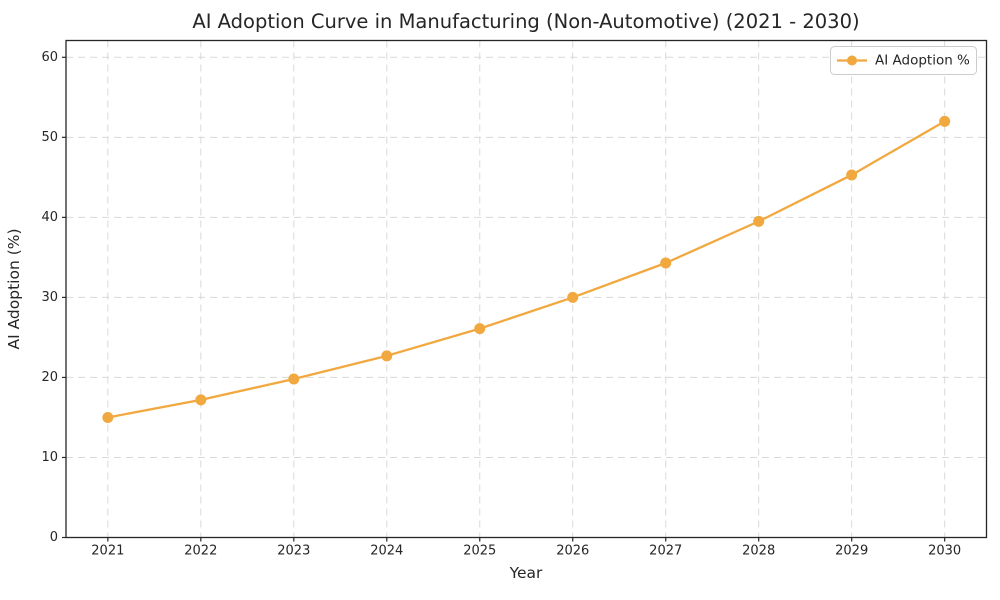 The height and width of the screenshot is (600, 1000). What do you see at coordinates (49, 457) in the screenshot?
I see `y-tick-label: 10` at bounding box center [49, 457].